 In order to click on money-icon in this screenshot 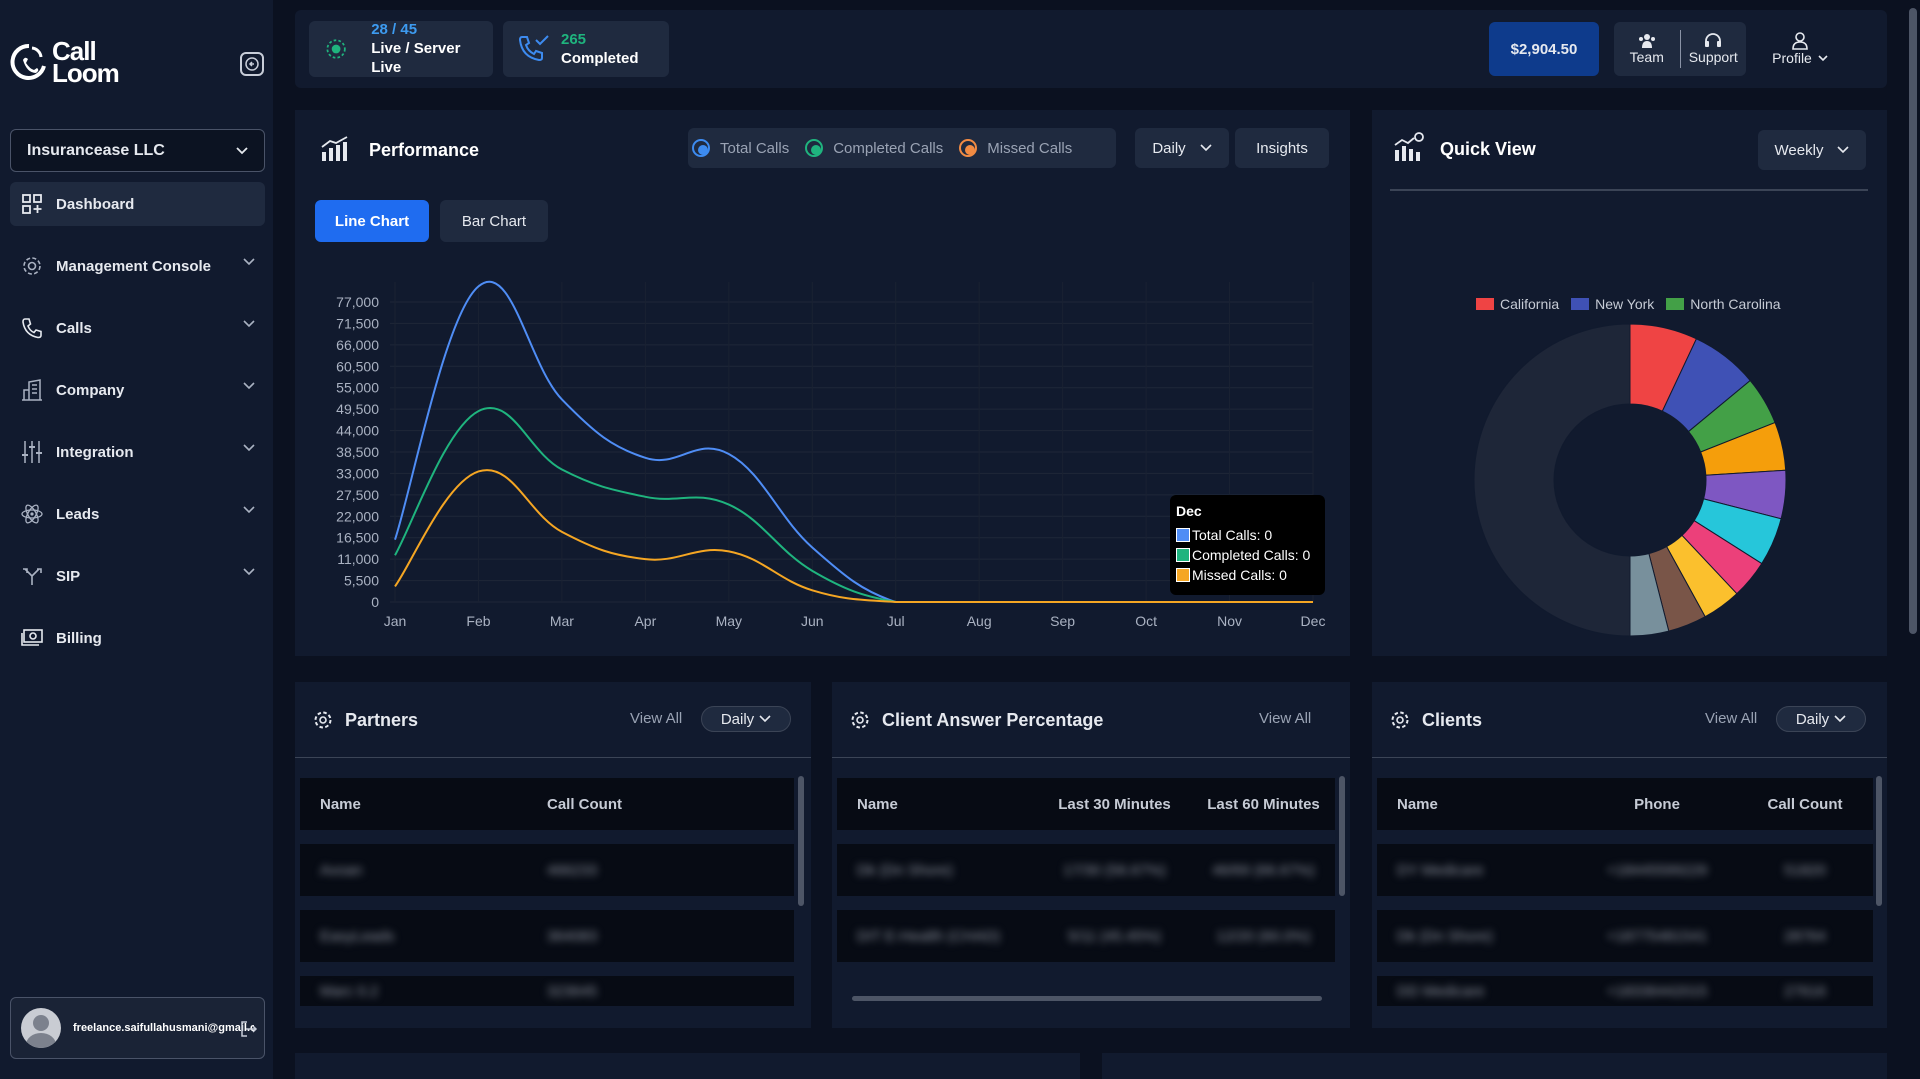, I will do `click(32, 638)`.